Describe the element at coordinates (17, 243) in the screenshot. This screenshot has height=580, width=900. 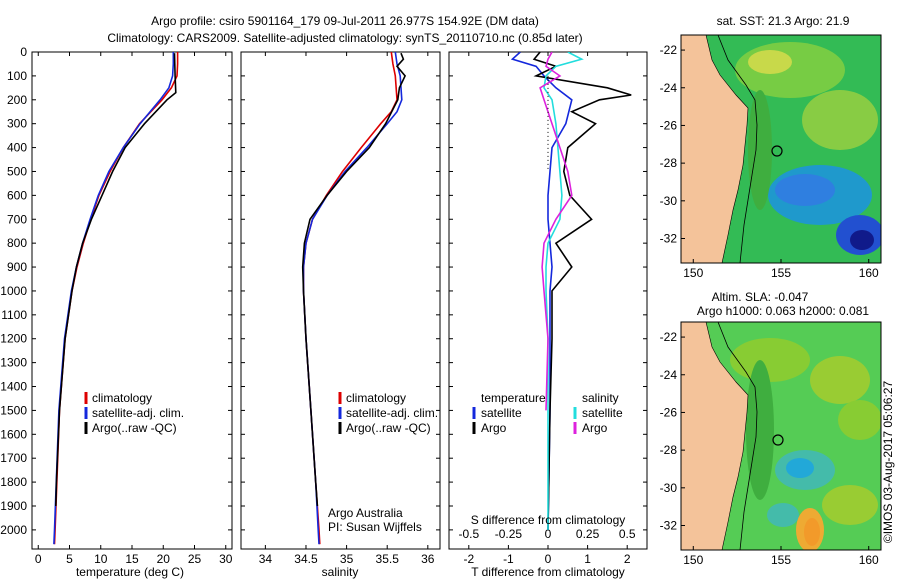
I see `depth-tick-label: 800` at that location.